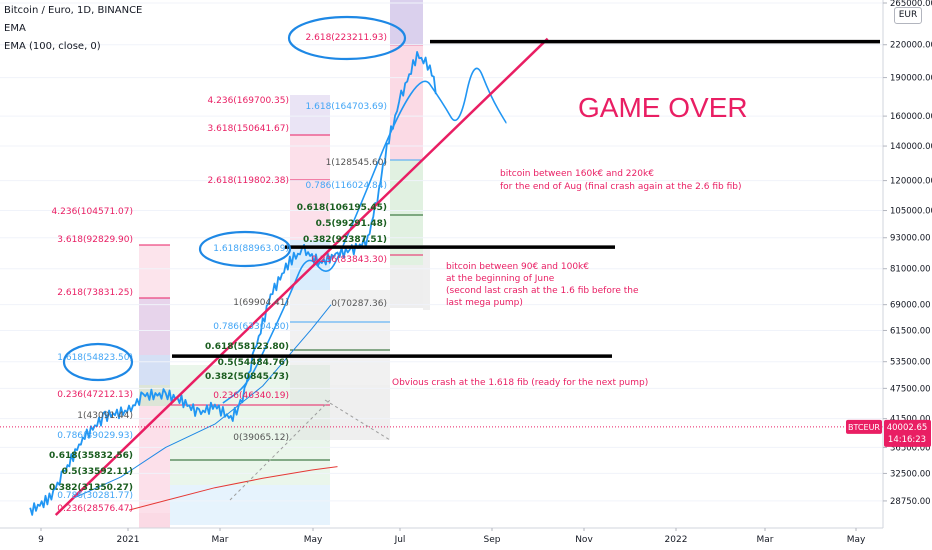 The height and width of the screenshot is (550, 932). I want to click on fib-label: 0.786(63304.80), so click(251, 327).